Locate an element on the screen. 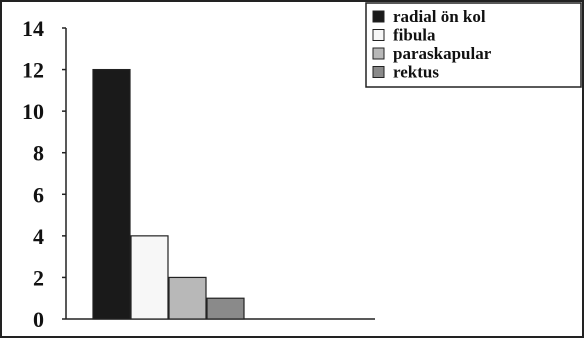  legend-label: paraskapular is located at coordinates (442, 53).